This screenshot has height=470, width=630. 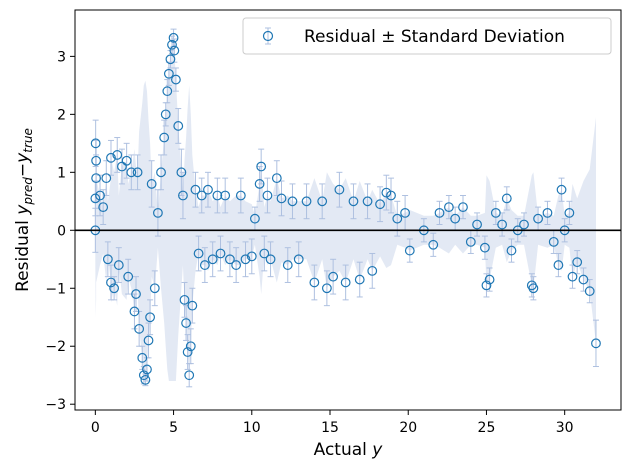 I want to click on x-axis-title: Actual y, so click(x=349, y=450).